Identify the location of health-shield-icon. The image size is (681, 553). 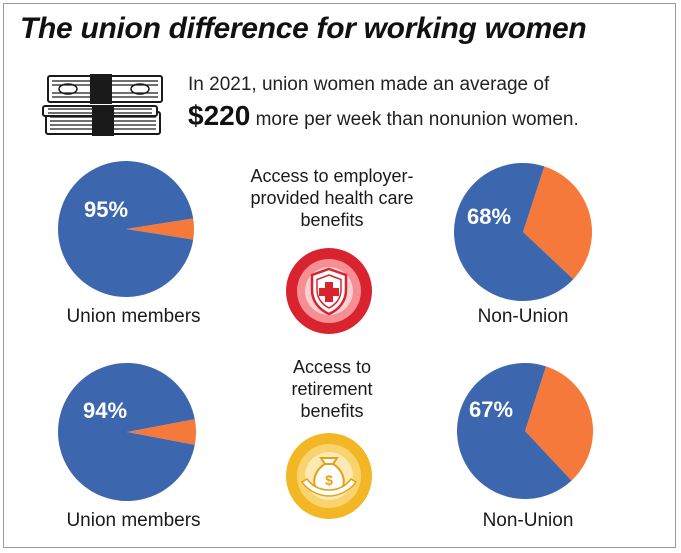
(329, 291).